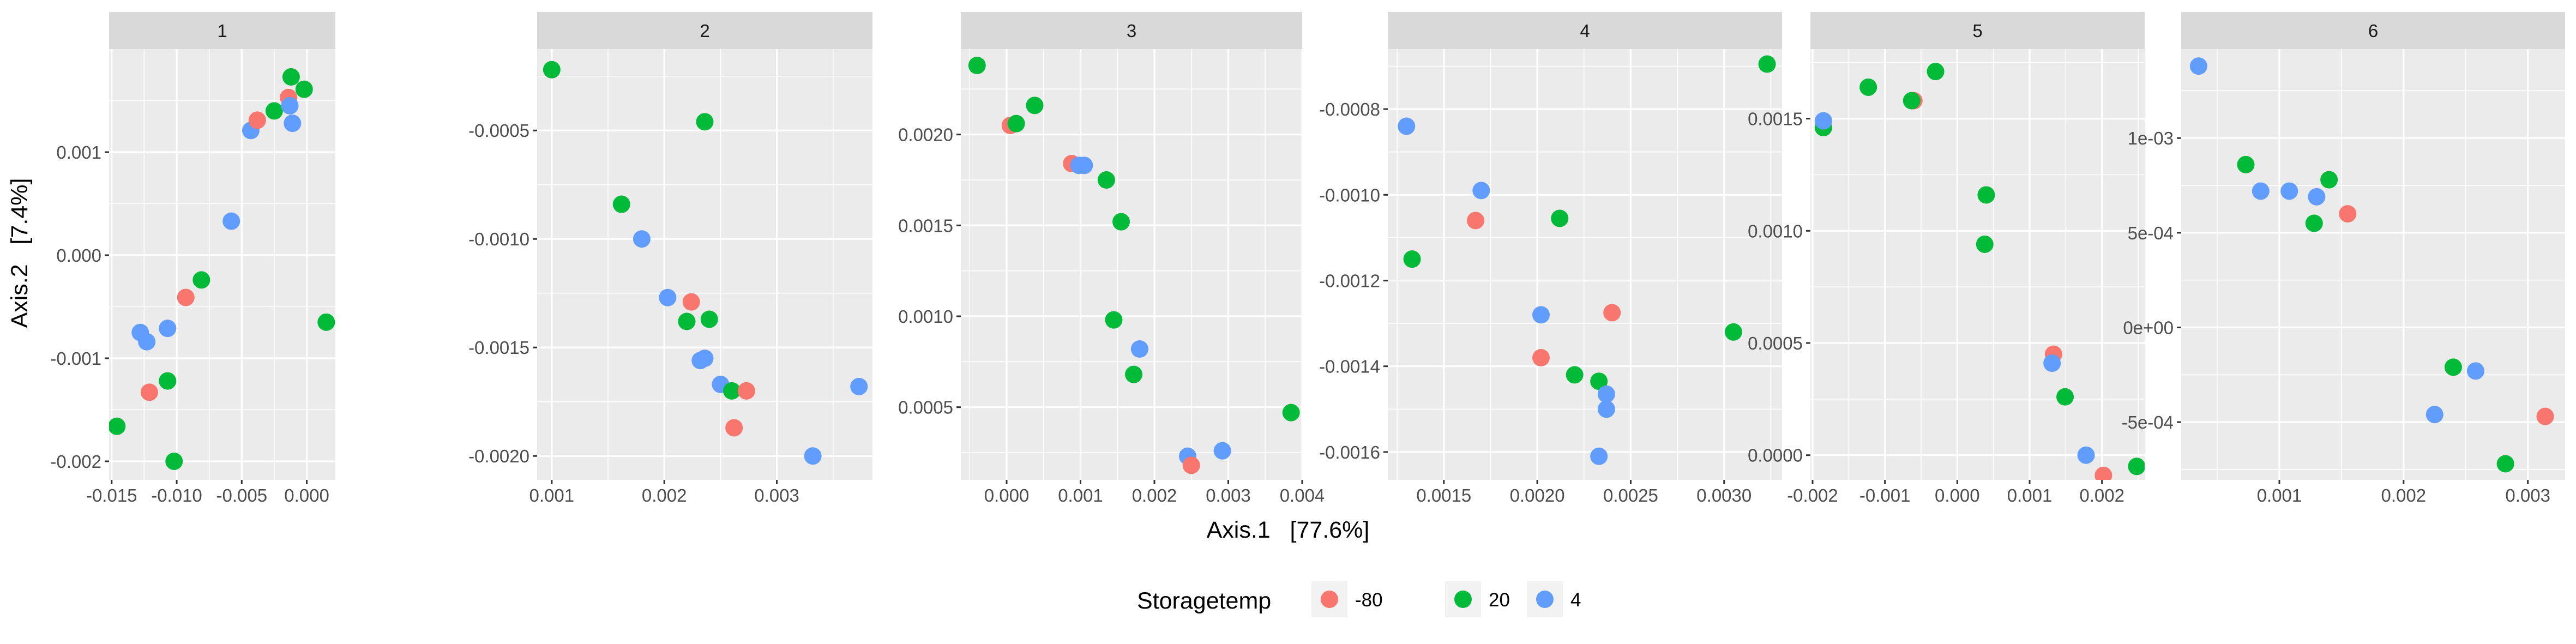 This screenshot has height=644, width=2576. What do you see at coordinates (78, 255) in the screenshot?
I see `y-tick-label: 0.000` at bounding box center [78, 255].